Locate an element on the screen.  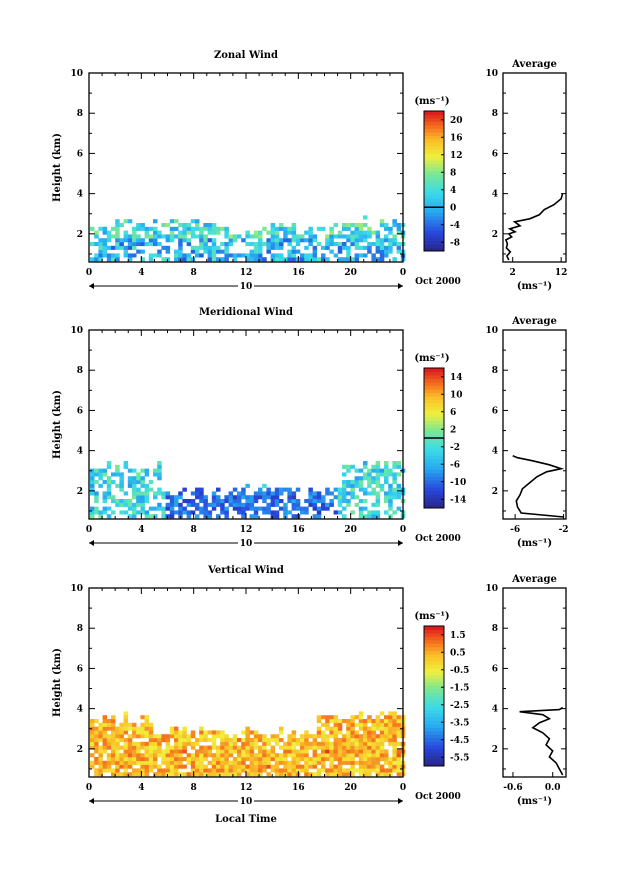
day-label-bg is located at coordinates (246, 286).